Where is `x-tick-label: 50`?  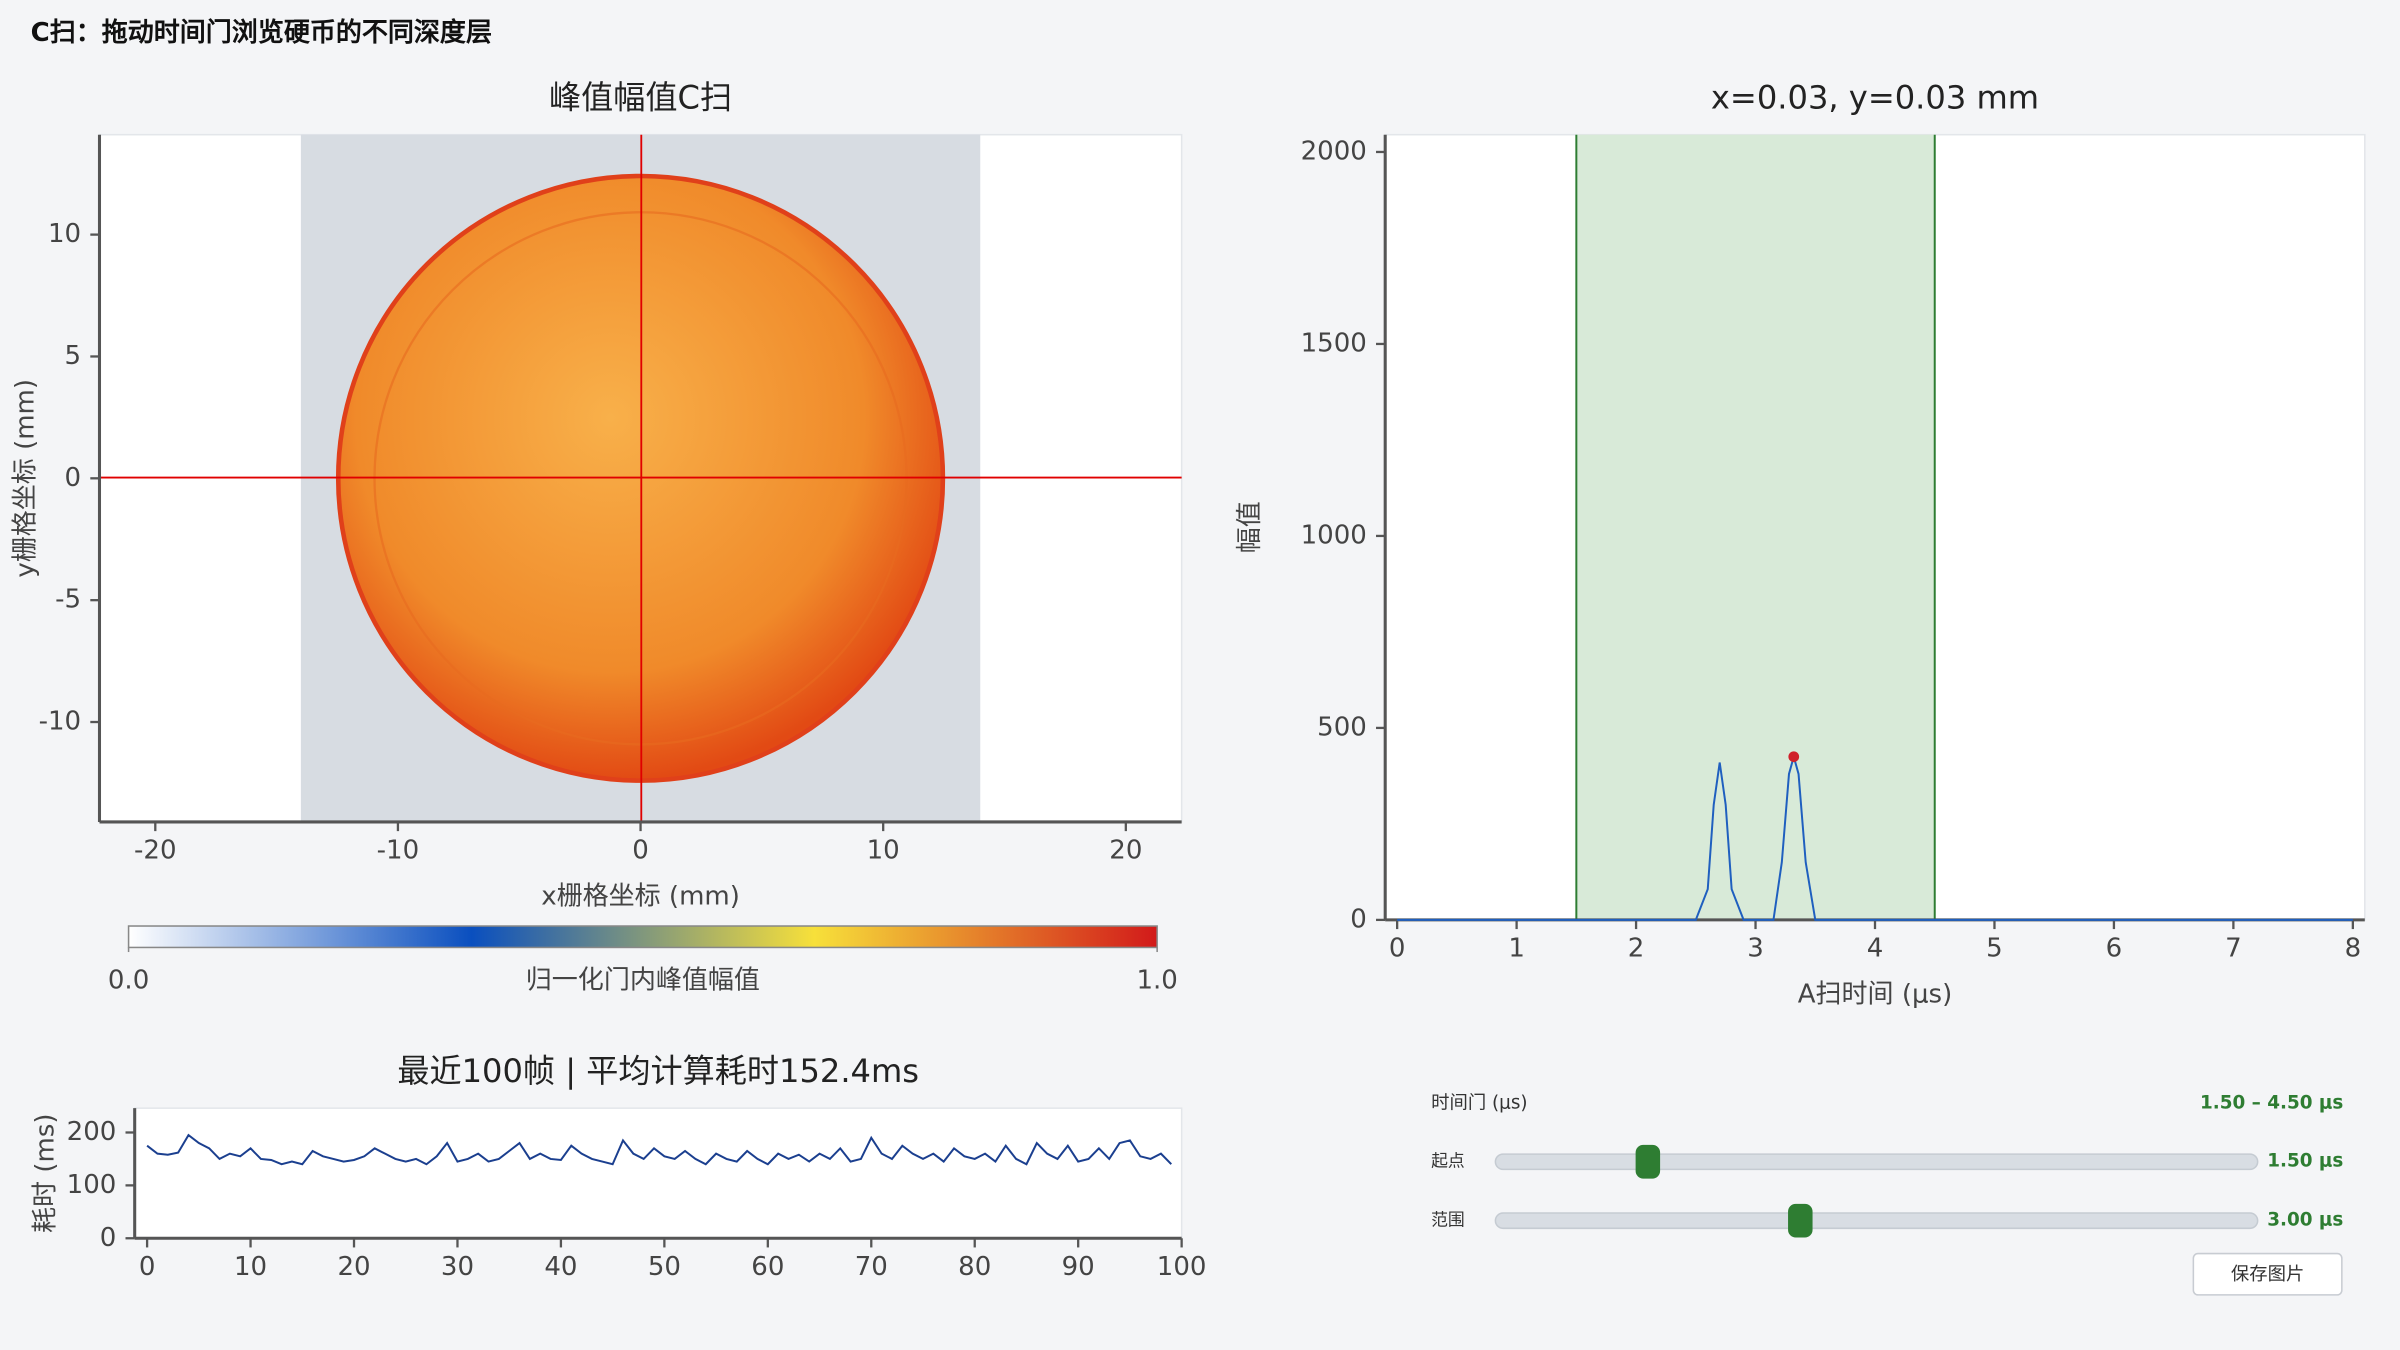 x-tick-label: 50 is located at coordinates (664, 1267).